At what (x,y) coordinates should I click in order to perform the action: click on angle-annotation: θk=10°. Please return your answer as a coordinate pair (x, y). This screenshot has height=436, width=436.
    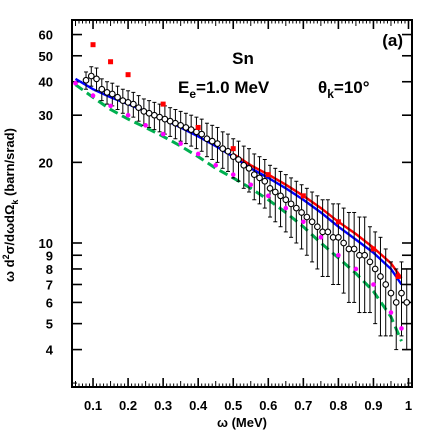
    Looking at the image, I should click on (344, 89).